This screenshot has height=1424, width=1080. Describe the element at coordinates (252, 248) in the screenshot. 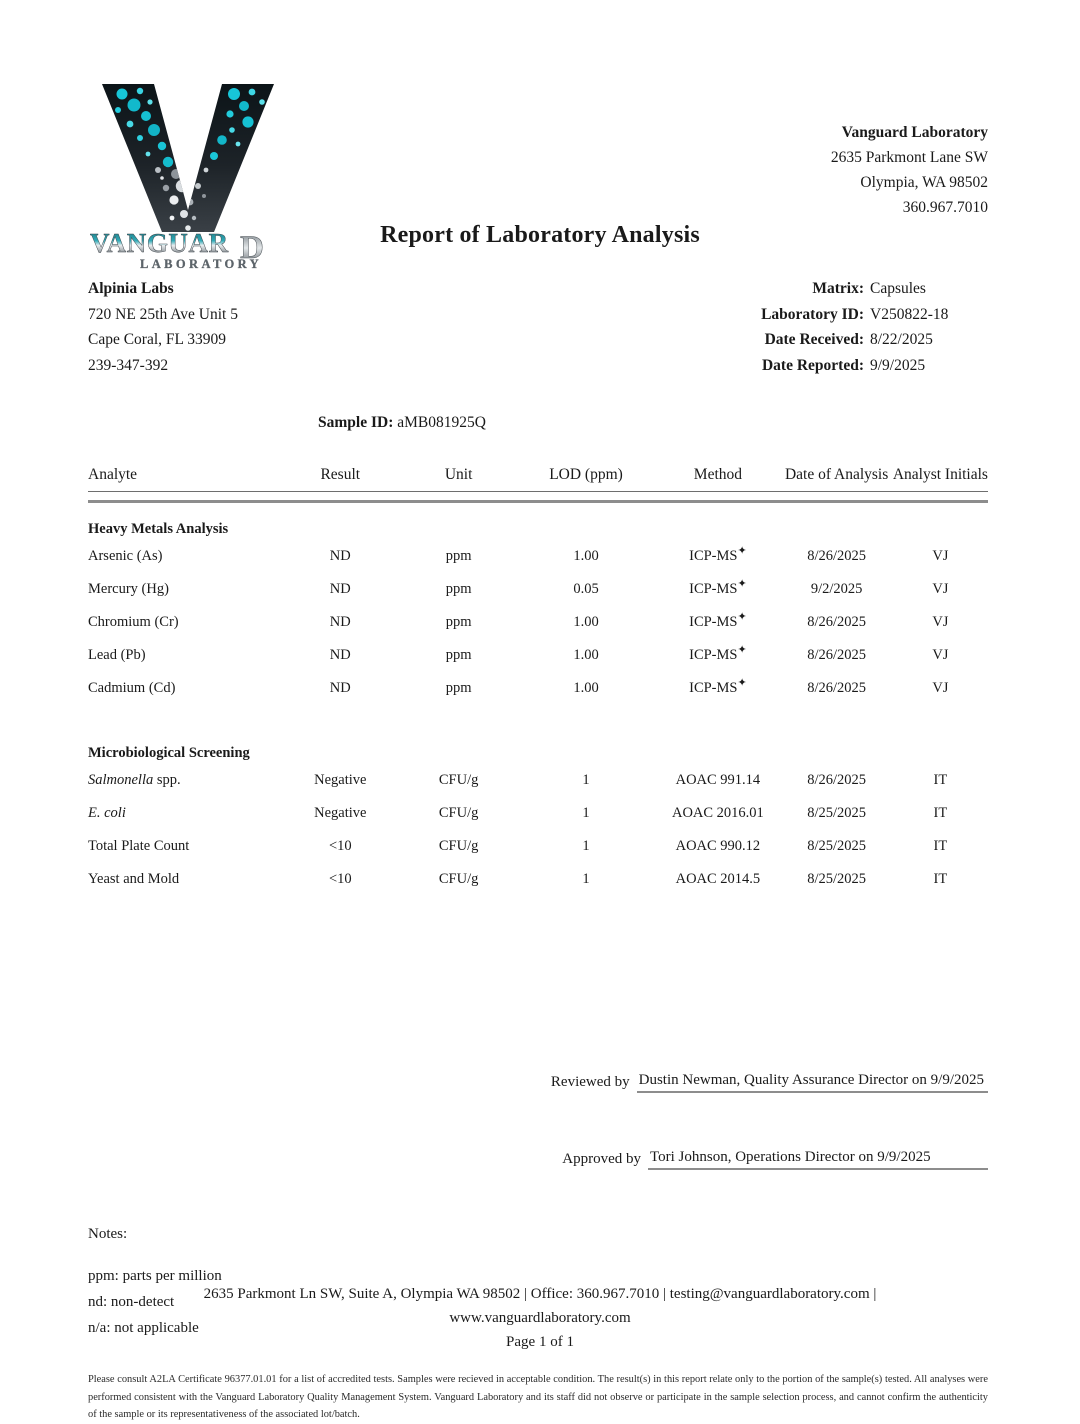

I see `svg-text: D` at that location.